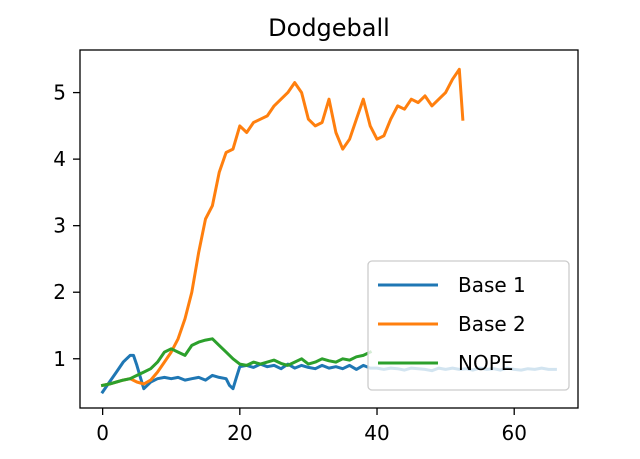 The height and width of the screenshot is (459, 640). What do you see at coordinates (513, 433) in the screenshot?
I see `x-tick-label: 60` at bounding box center [513, 433].